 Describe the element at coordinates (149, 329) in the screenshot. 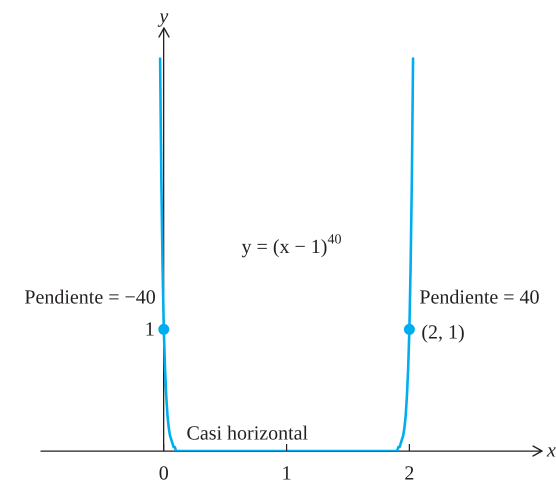

I see `annotation: 1` at that location.